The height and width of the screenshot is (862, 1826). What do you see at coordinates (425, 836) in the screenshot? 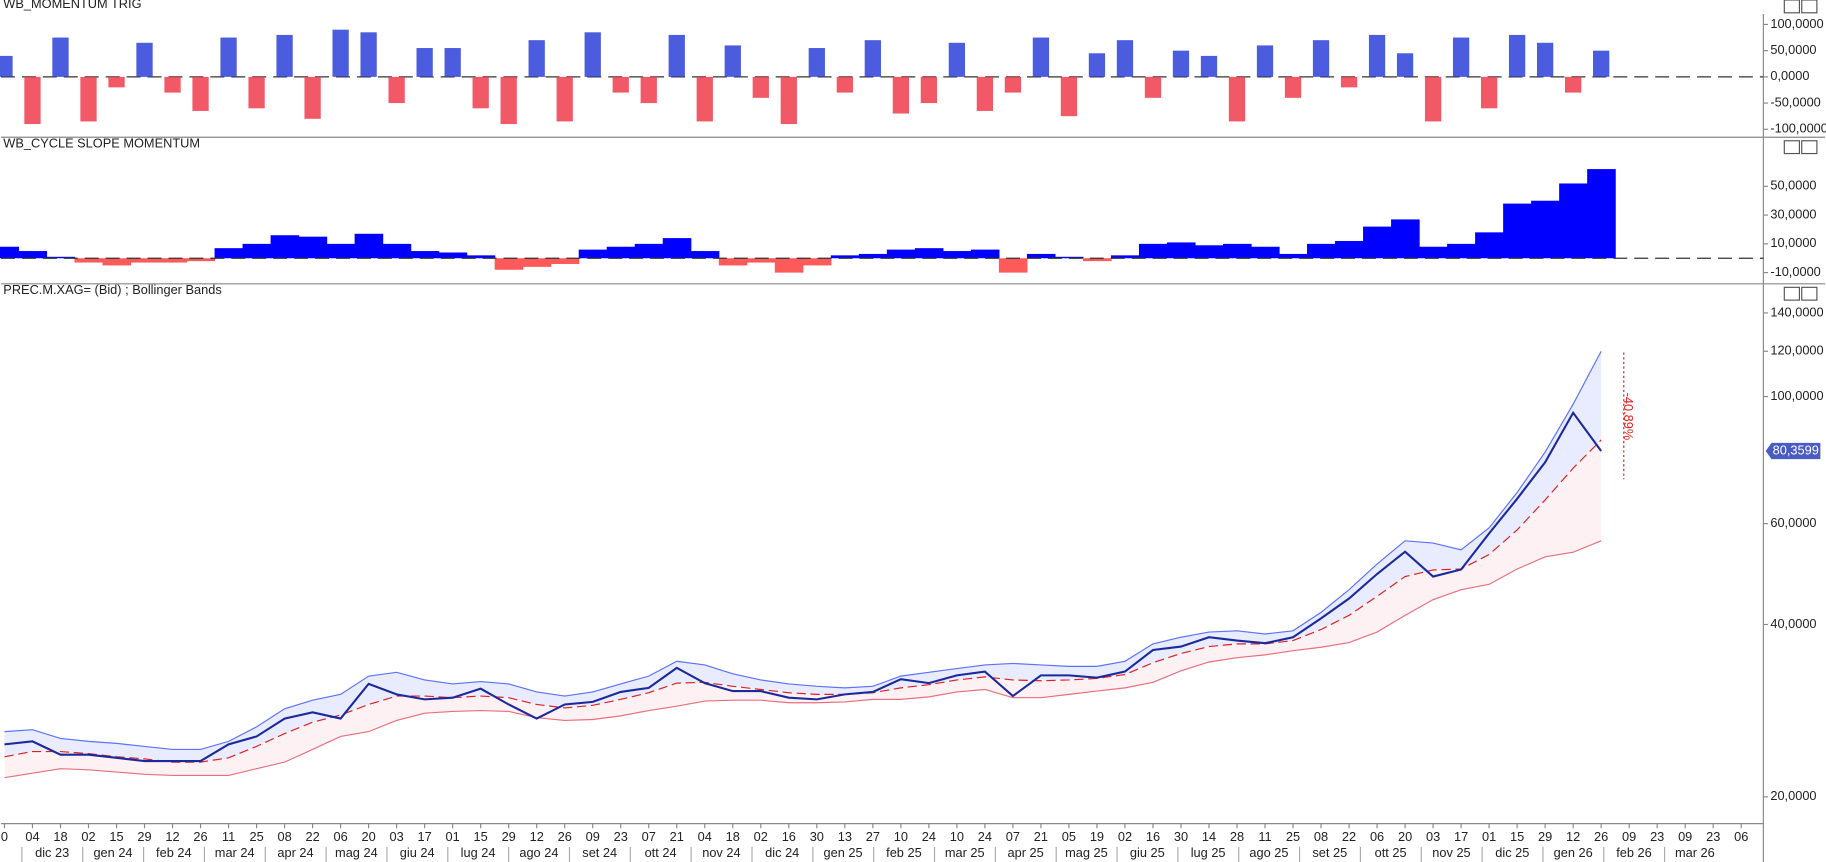
I see `x-tick-label: 17` at bounding box center [425, 836].